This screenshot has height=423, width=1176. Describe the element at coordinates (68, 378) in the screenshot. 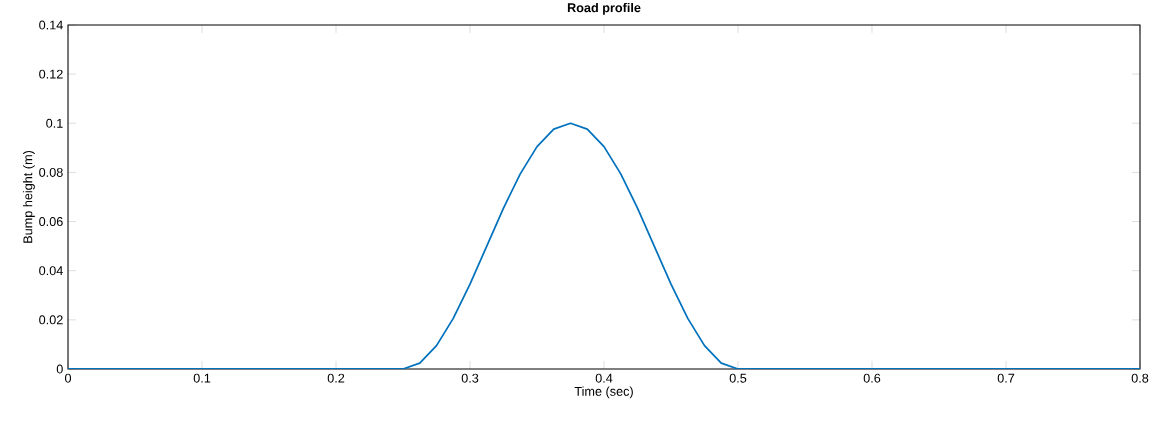

I see `x-tick-label: 0` at that location.